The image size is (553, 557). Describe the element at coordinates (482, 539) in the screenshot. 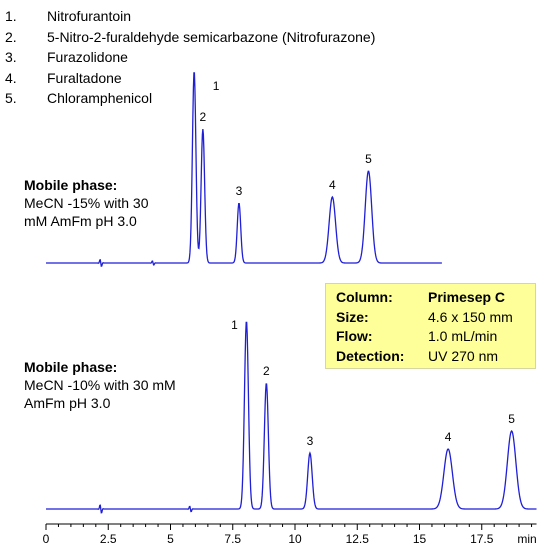

I see `x-tick-label: 17.5` at that location.